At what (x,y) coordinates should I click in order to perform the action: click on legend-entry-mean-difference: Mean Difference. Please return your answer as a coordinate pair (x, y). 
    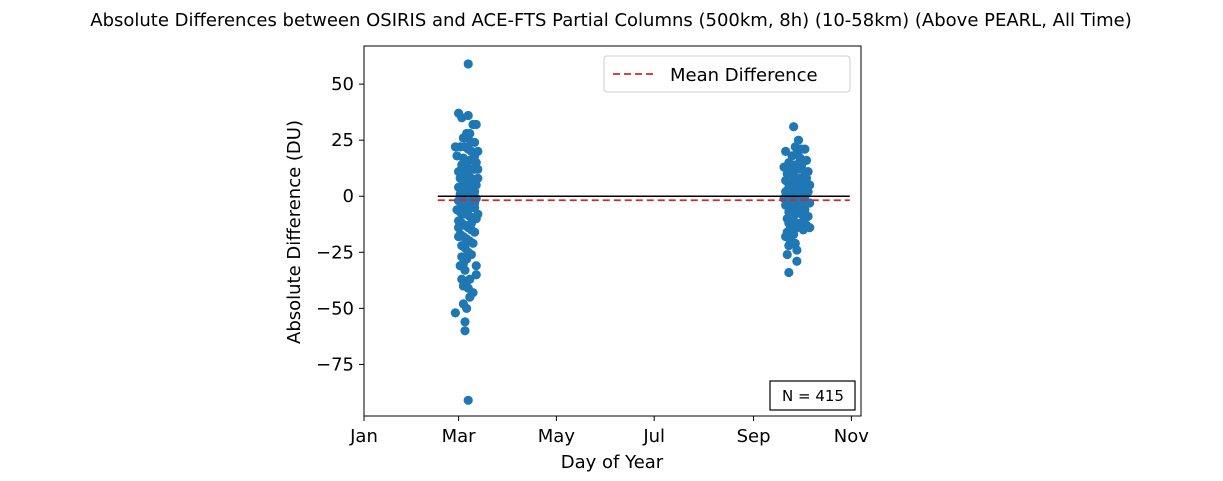
    Looking at the image, I should click on (744, 75).